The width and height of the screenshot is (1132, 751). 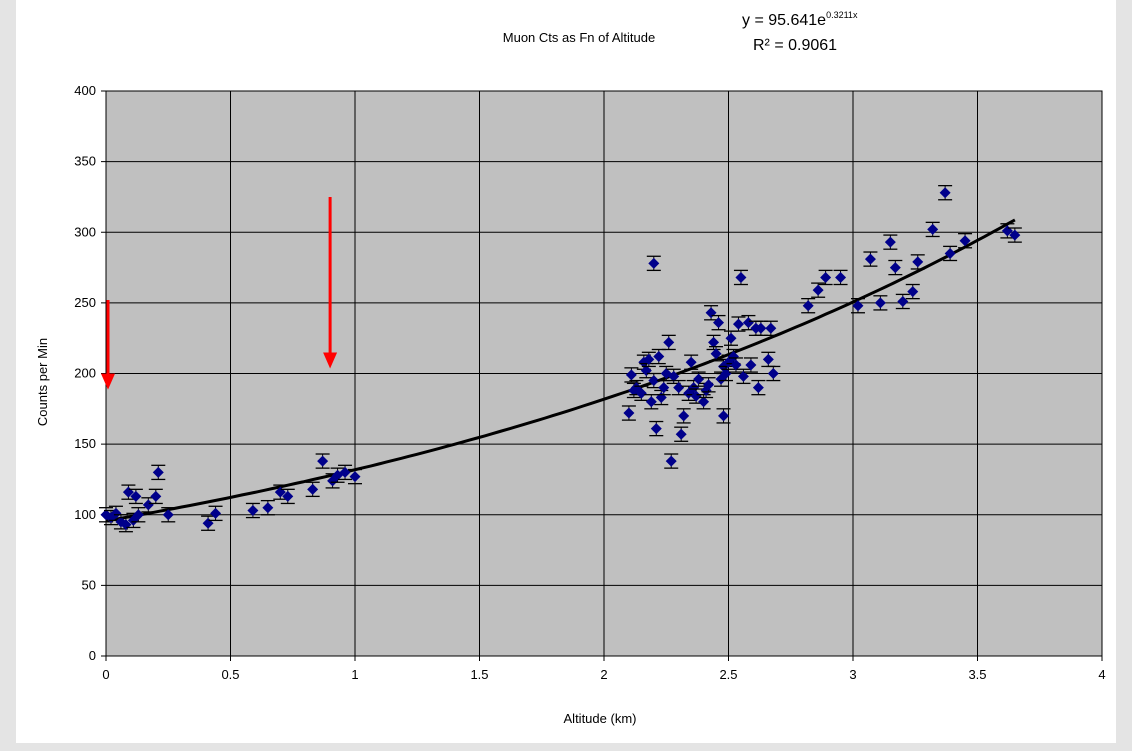 I want to click on trendline-equation: y = 95.641e0.3211x, so click(x=800, y=19).